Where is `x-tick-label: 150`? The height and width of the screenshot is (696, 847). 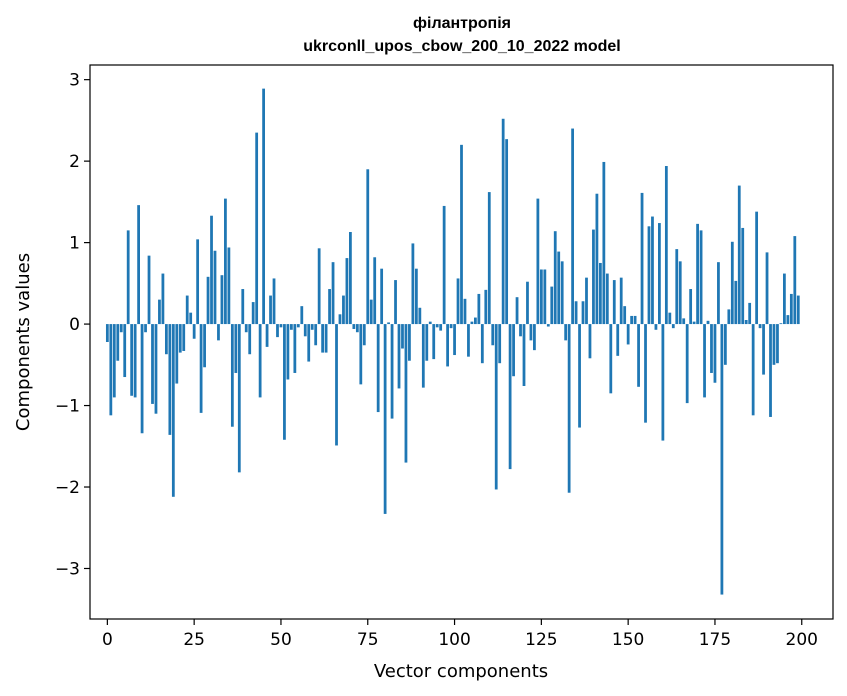 x-tick-label: 150 is located at coordinates (628, 640).